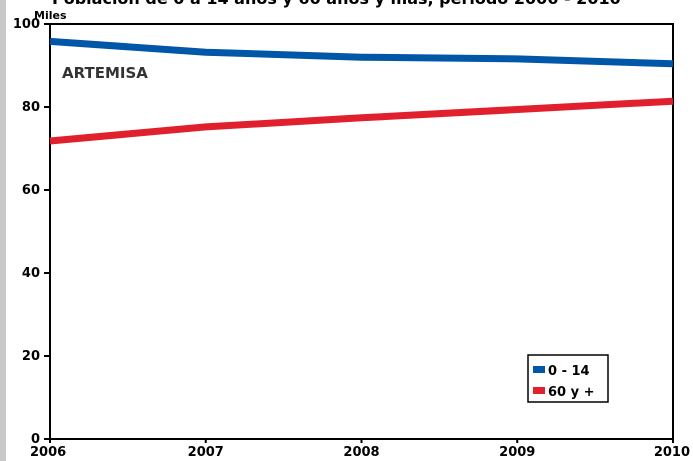  Describe the element at coordinates (672, 452) in the screenshot. I see `x-tick-label: 2010` at that location.